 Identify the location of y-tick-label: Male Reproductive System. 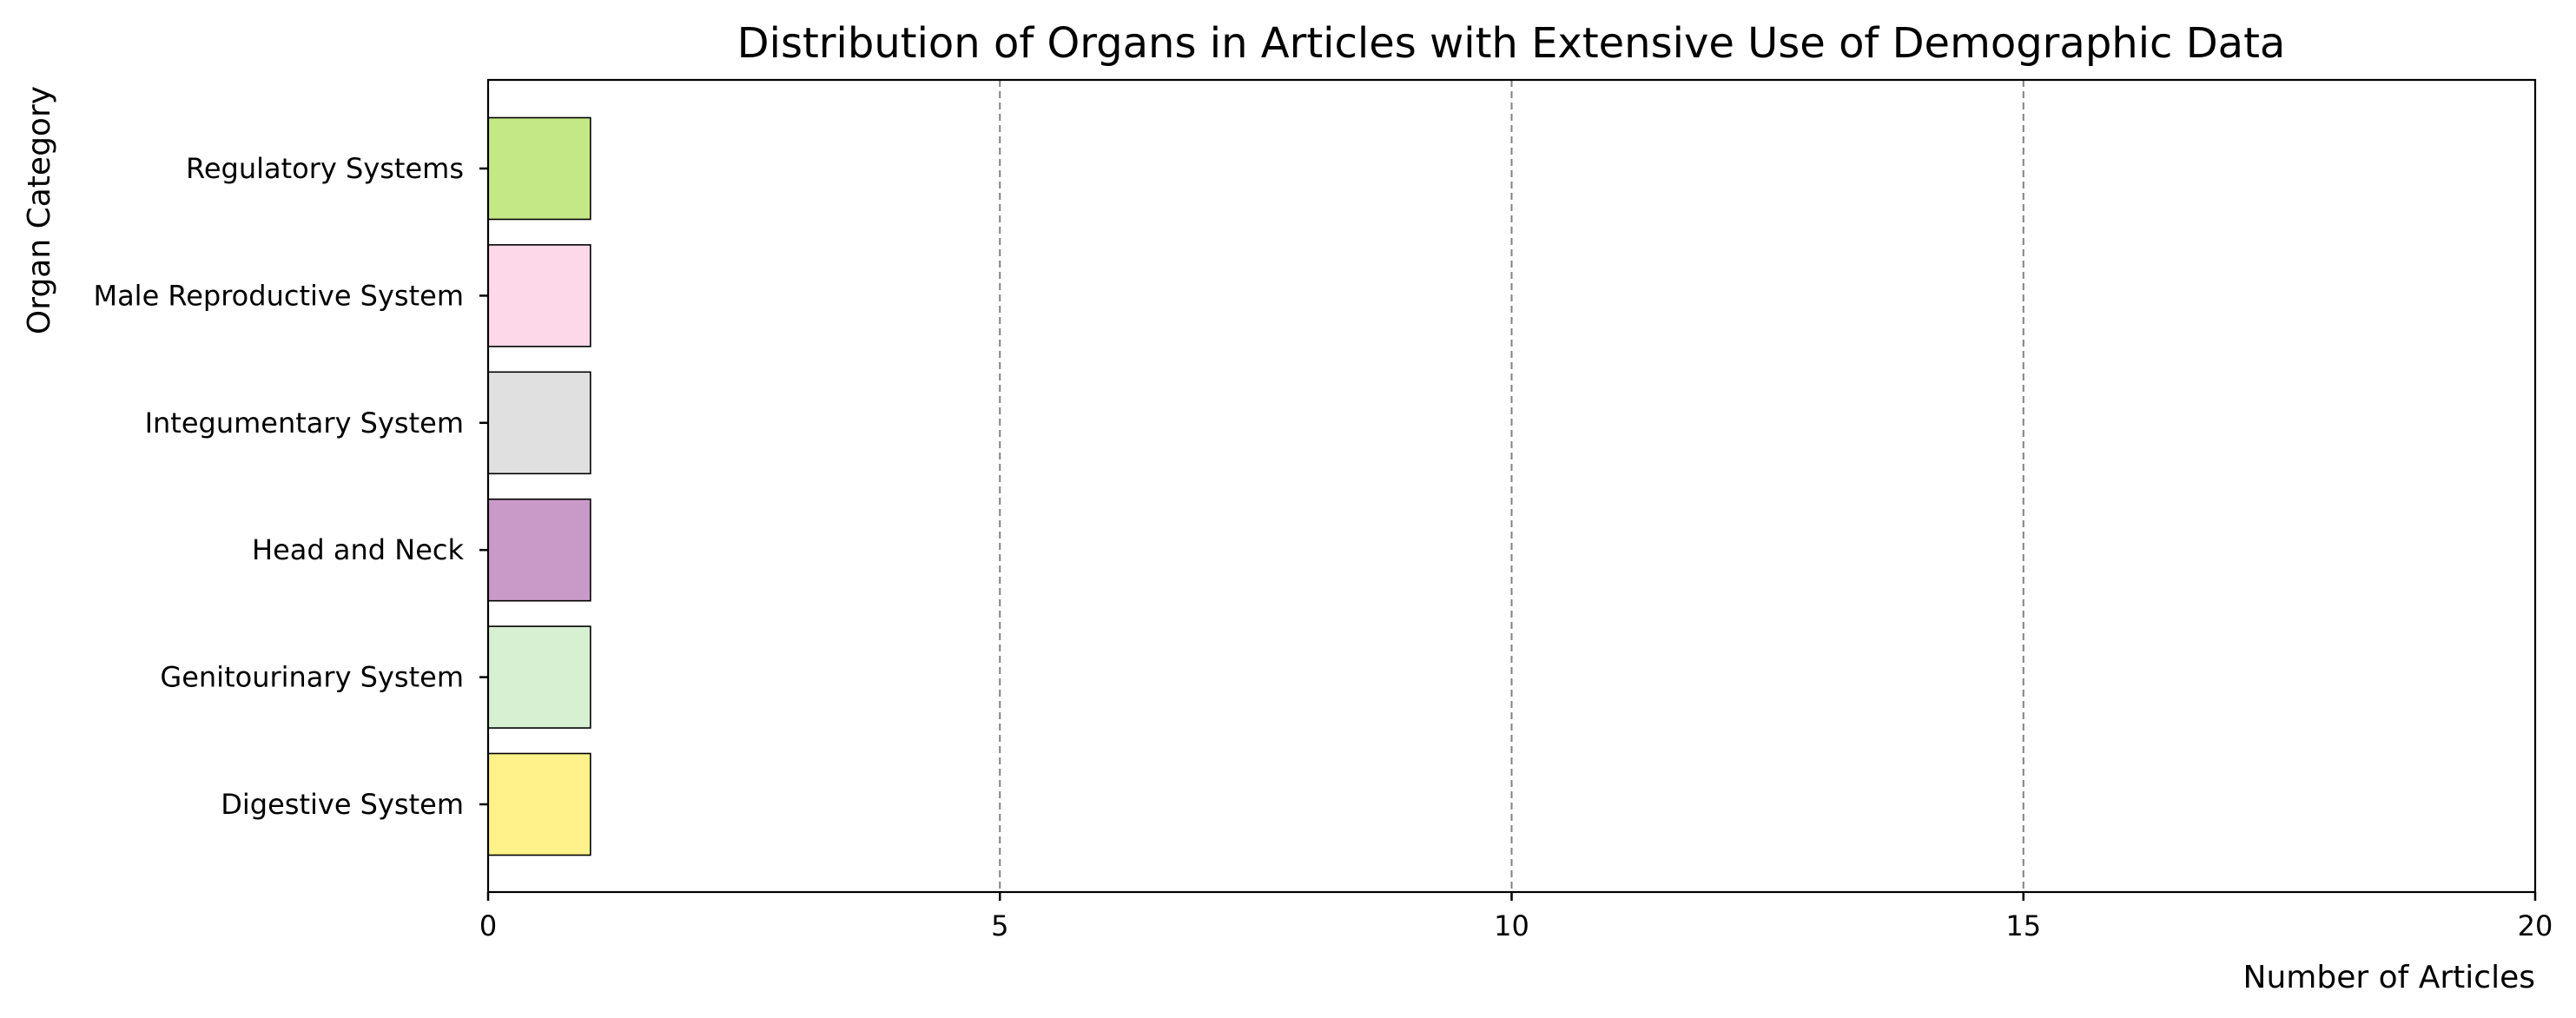
(278, 295).